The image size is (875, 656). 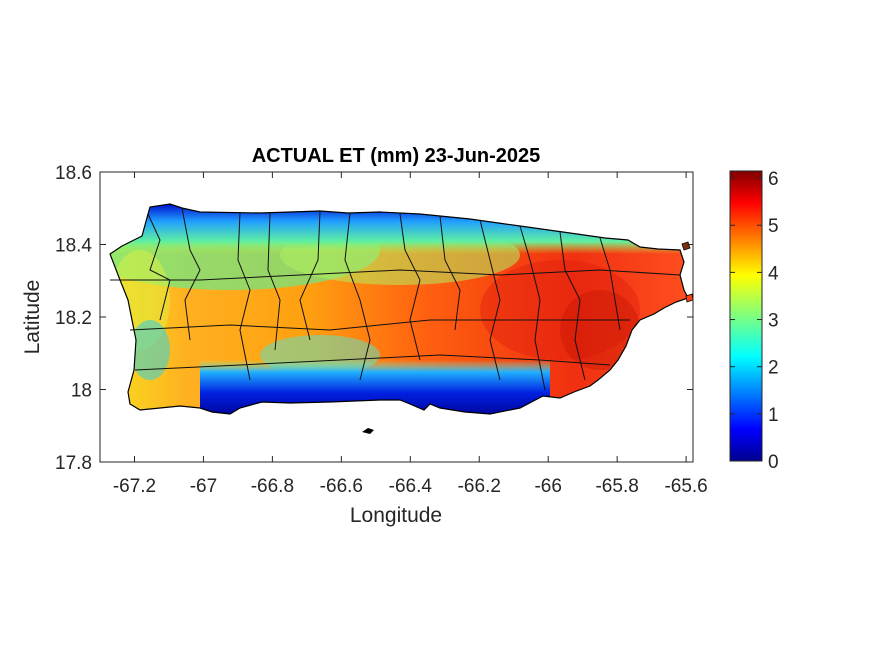 What do you see at coordinates (773, 321) in the screenshot?
I see `colorbar-tick-label: 3` at bounding box center [773, 321].